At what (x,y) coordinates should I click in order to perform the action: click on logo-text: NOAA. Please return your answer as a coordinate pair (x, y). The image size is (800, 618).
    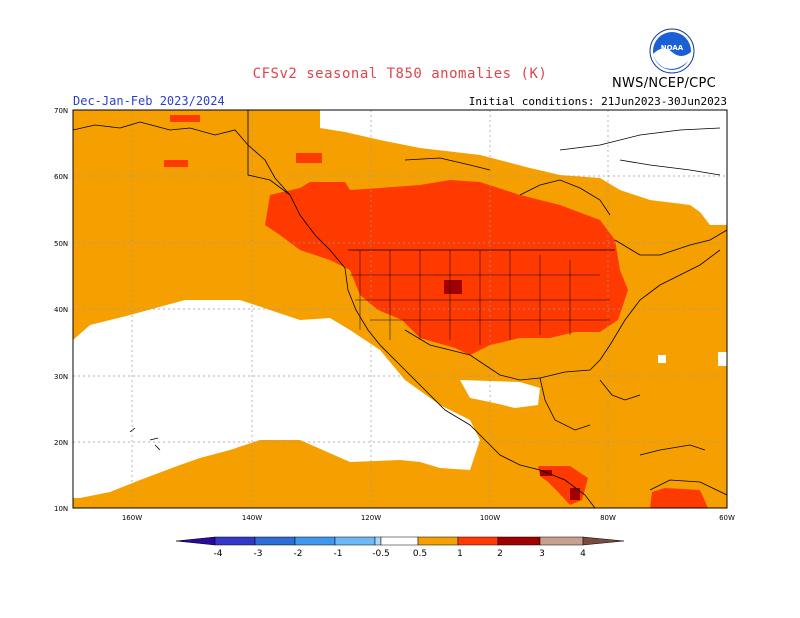
    Looking at the image, I should click on (672, 48).